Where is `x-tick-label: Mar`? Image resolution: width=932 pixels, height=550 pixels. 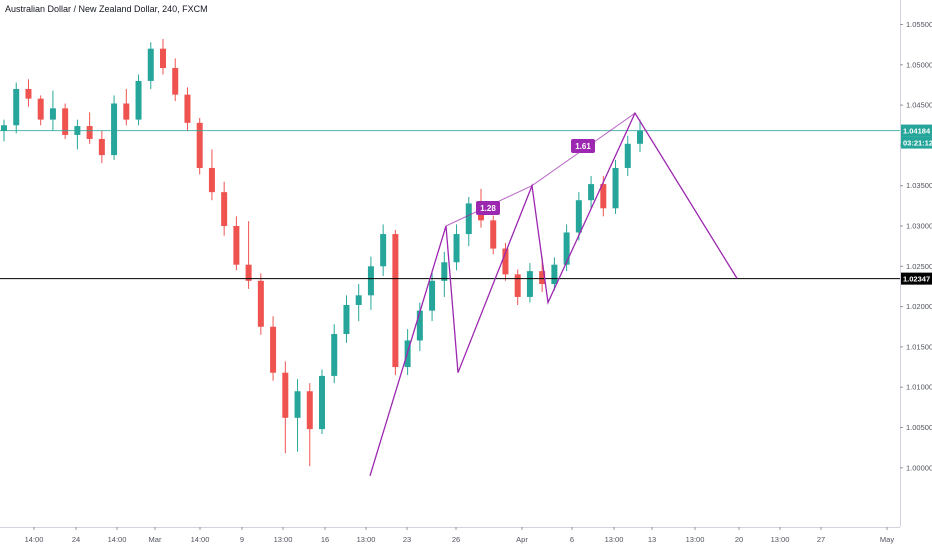 x-tick-label: Mar is located at coordinates (155, 539).